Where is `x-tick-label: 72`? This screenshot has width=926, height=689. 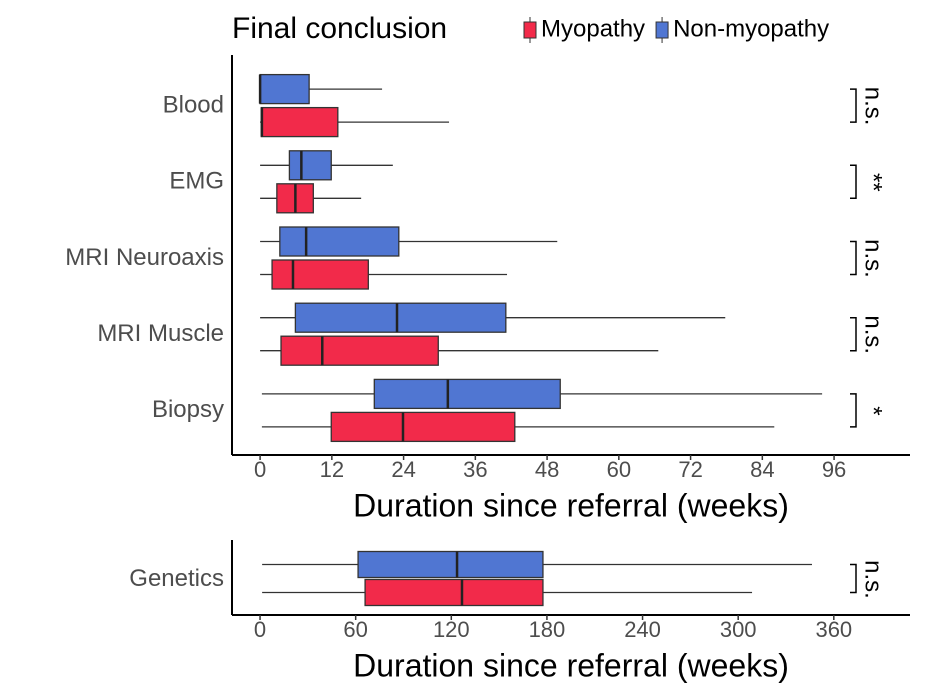 x-tick-label: 72 is located at coordinates (690, 469).